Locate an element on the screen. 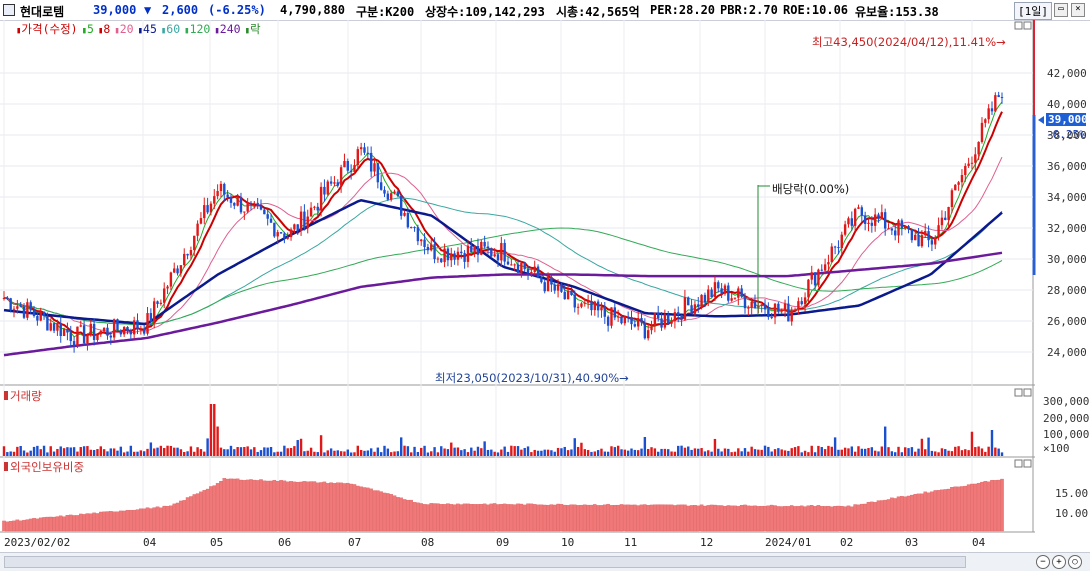 The image size is (1090, 571). zoom-in-icon: + is located at coordinates (1059, 562).